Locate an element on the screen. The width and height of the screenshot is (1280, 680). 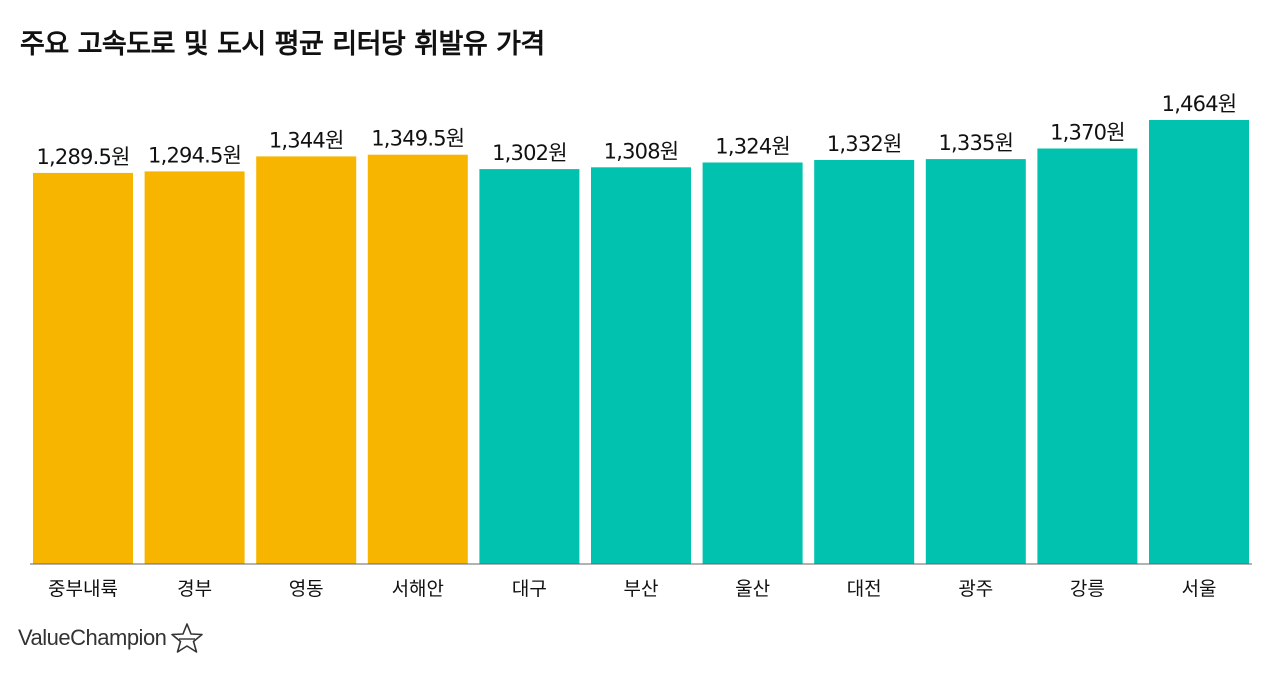
bar-중부내륙 is located at coordinates (83, 368).